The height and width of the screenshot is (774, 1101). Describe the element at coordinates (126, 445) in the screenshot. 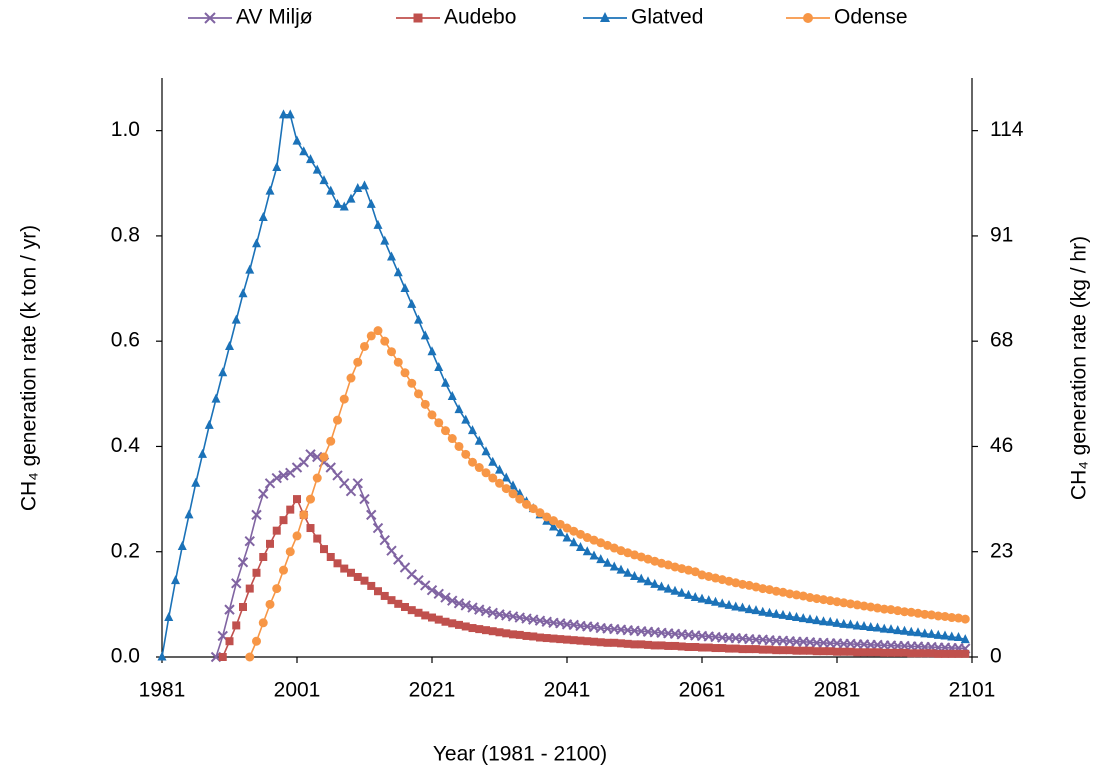

I see `y-tick-label: 0.4` at that location.